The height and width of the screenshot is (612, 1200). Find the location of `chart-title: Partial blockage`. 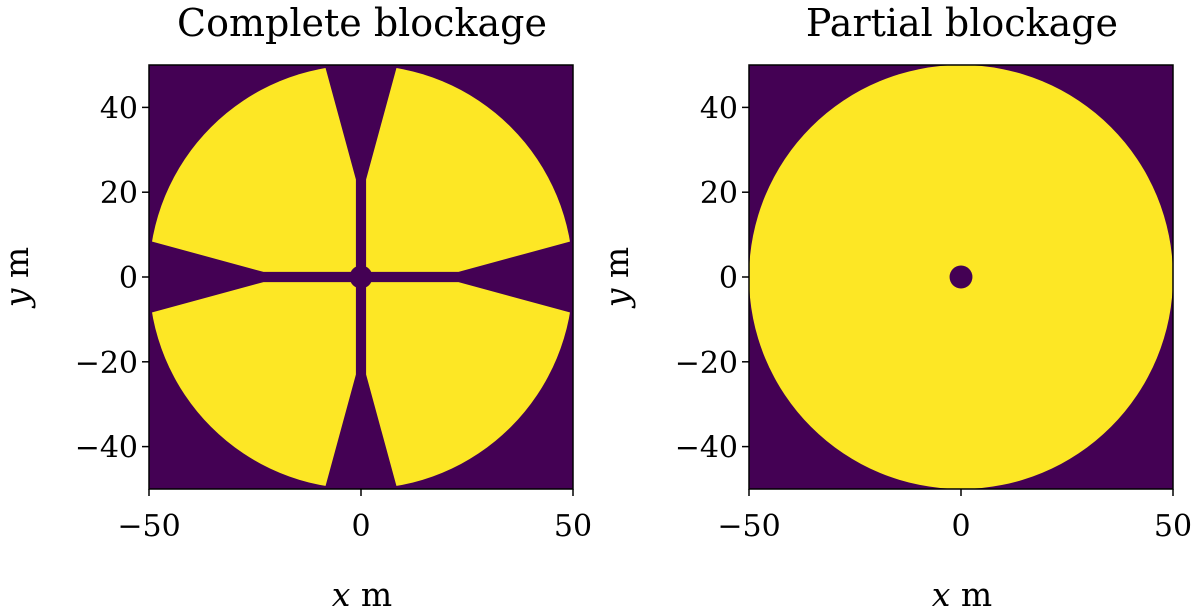

chart-title: Partial blockage is located at coordinates (962, 23).